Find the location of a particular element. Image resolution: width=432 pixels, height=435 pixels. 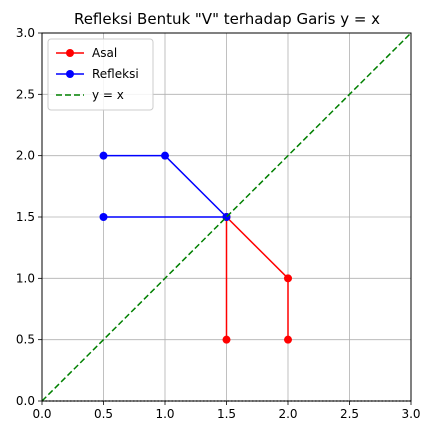

x-tick-label: 1.0 is located at coordinates (164, 414).